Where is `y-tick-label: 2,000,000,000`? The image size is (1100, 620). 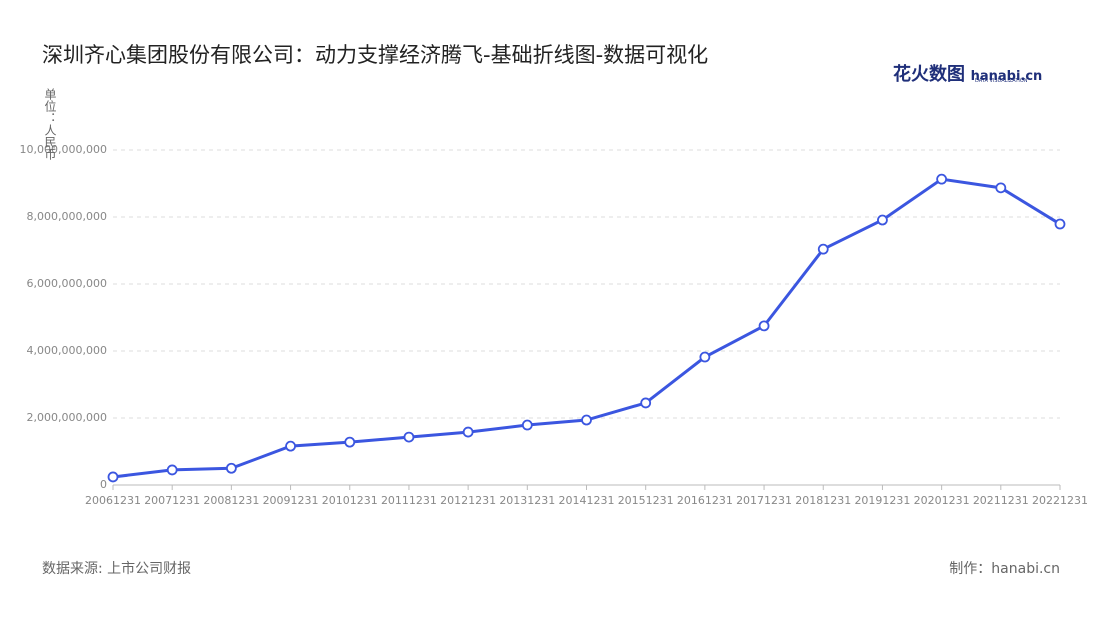 y-tick-label: 2,000,000,000 is located at coordinates (67, 417).